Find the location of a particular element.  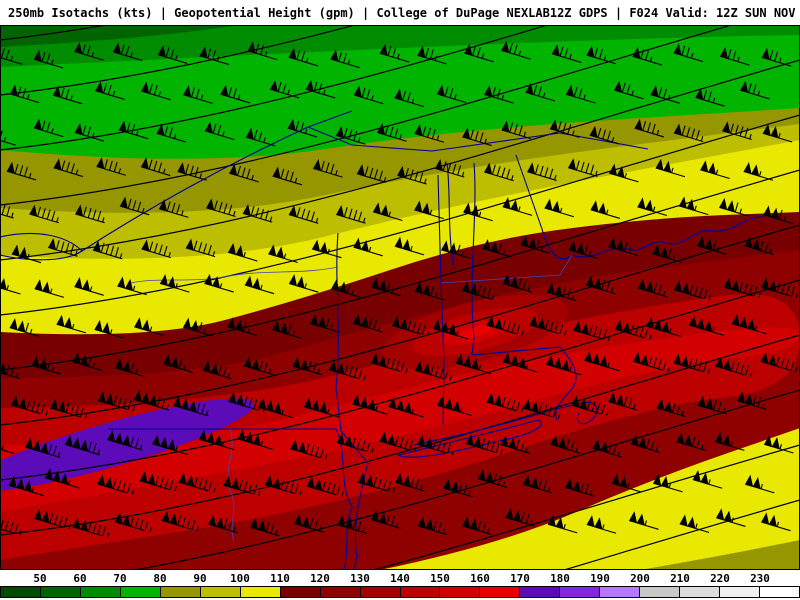

colorbar-tick-label: 140 is located at coordinates (400, 578).